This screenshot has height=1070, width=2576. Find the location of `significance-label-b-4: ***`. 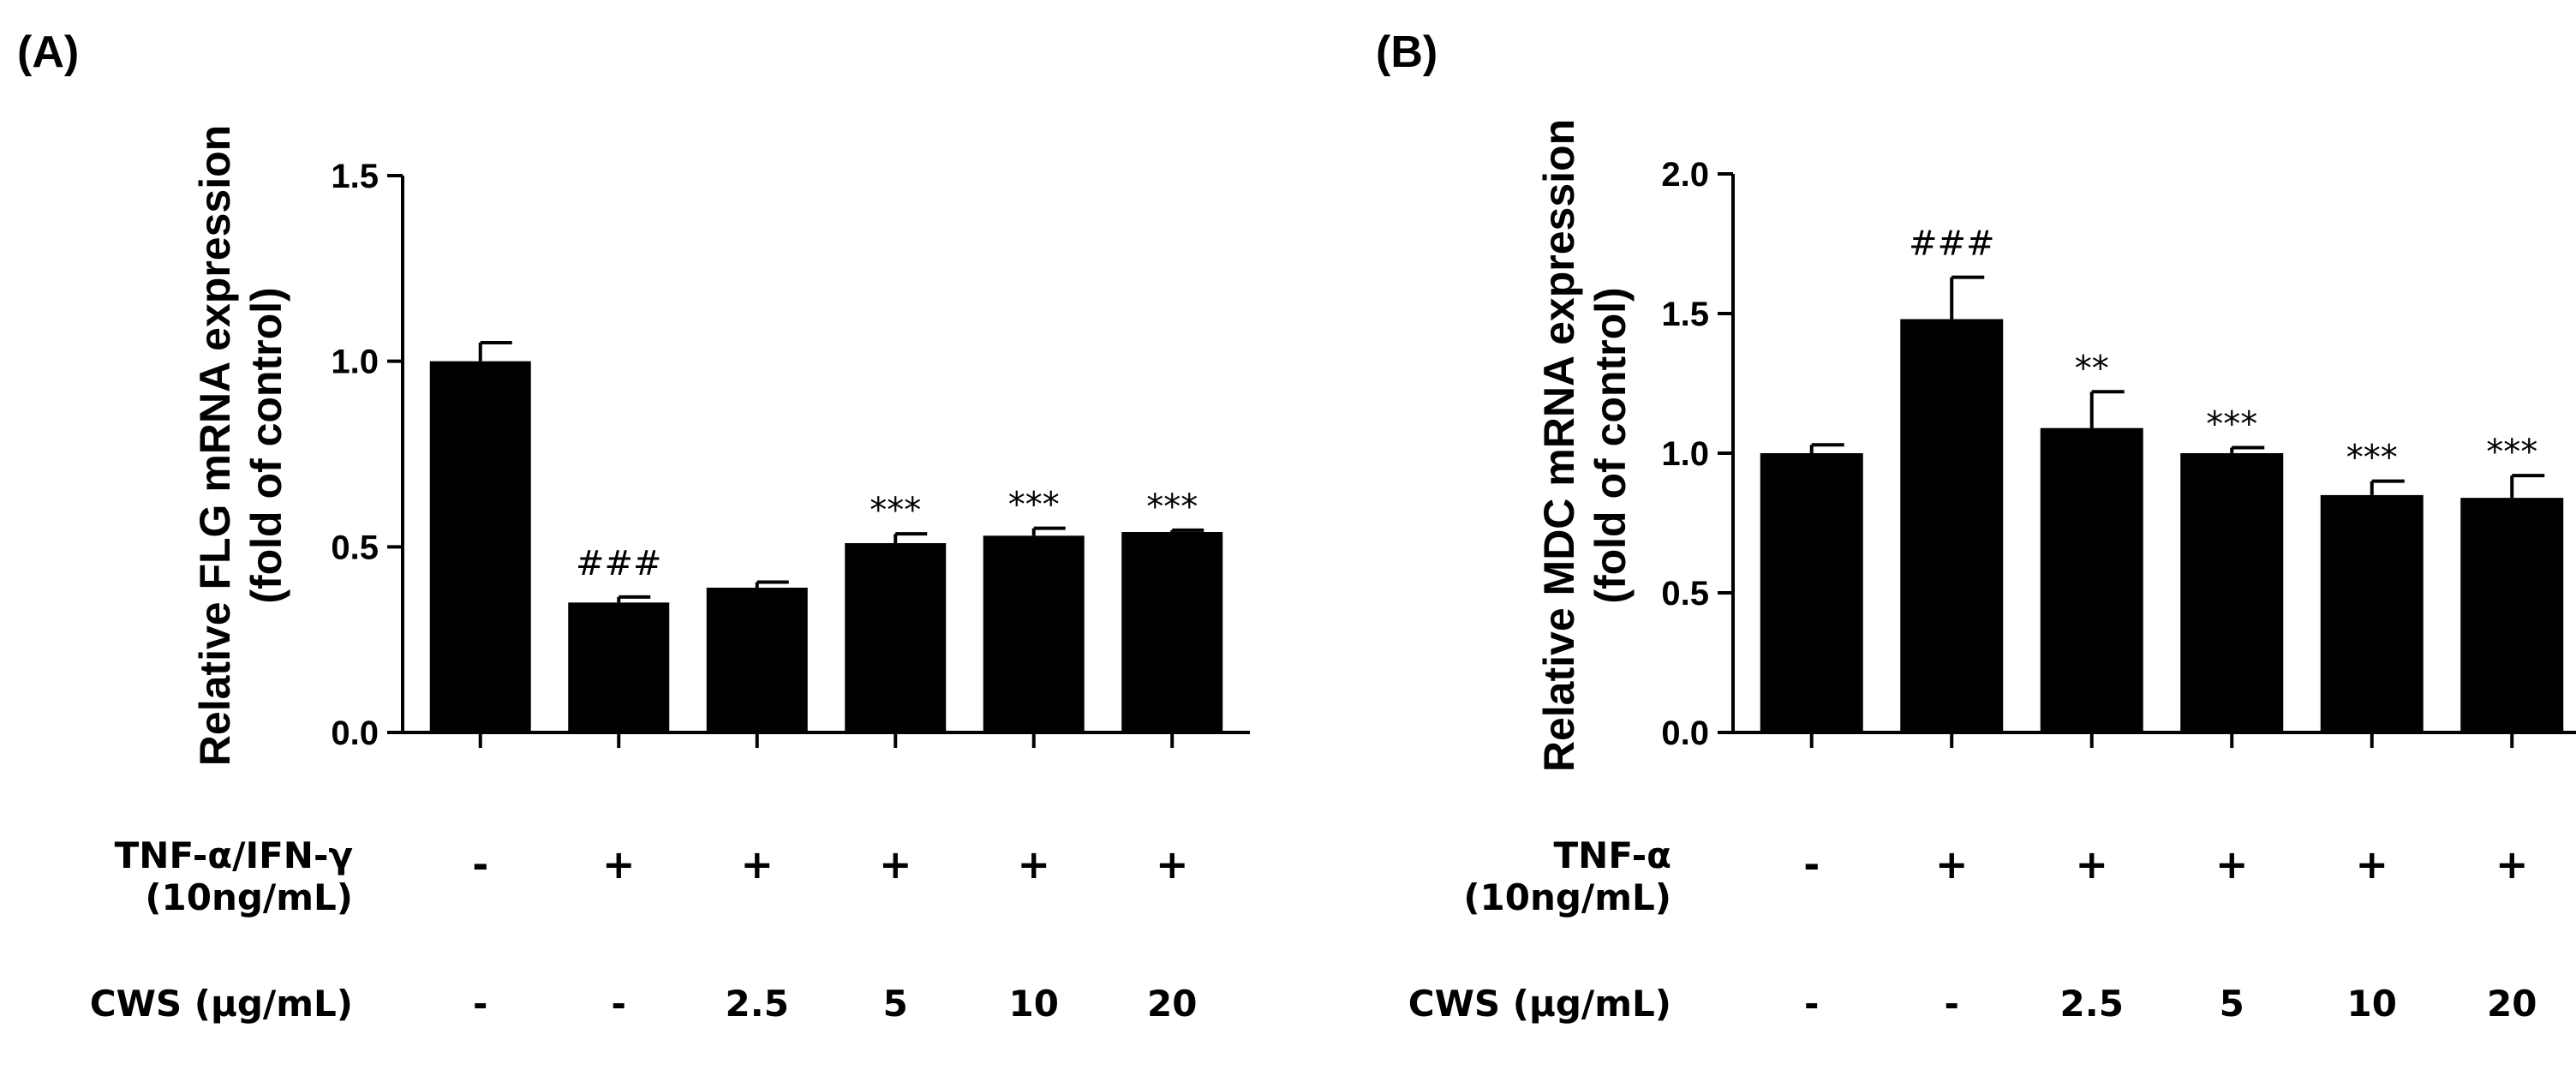

significance-label-b-4: *** is located at coordinates (2232, 424).